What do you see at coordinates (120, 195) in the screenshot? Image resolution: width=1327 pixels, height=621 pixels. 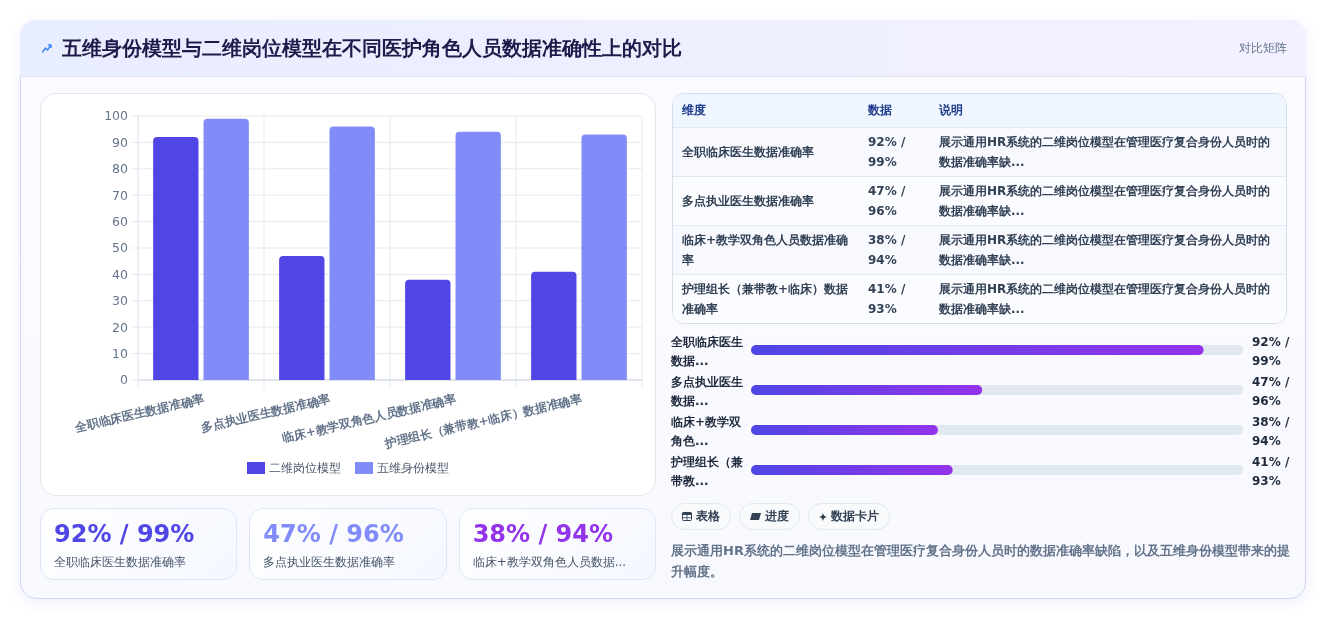 I see `y-tick-label: 70` at bounding box center [120, 195].